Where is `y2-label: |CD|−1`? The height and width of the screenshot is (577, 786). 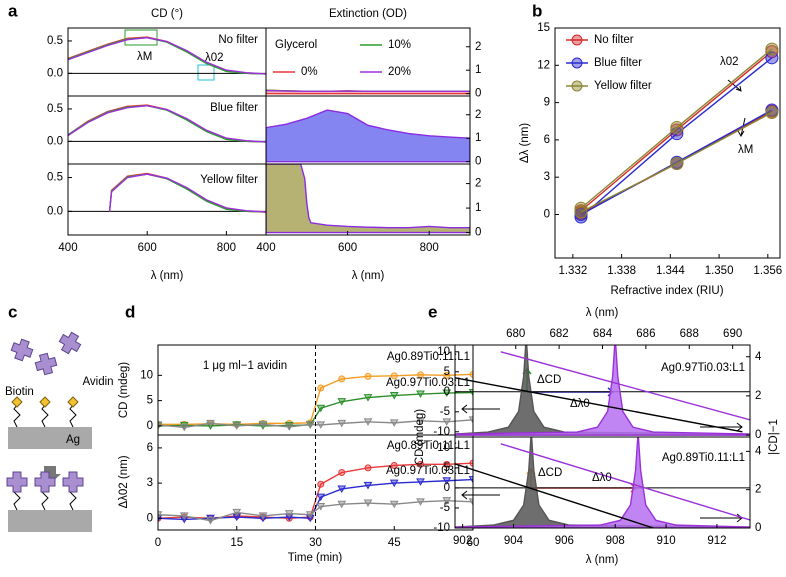 y2-label: |CD|−1 is located at coordinates (774, 437).